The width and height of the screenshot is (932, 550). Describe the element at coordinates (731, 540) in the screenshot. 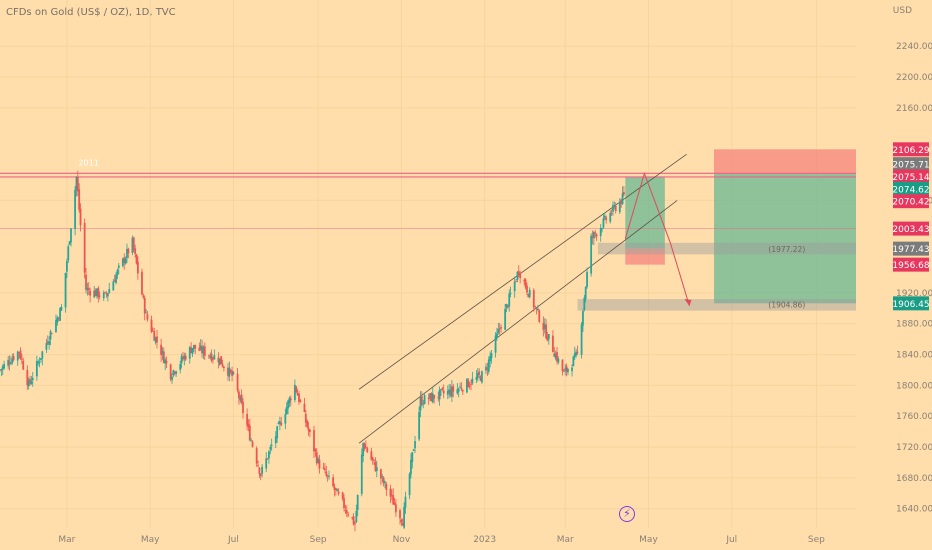

I see `x-tick-label: Jul` at that location.